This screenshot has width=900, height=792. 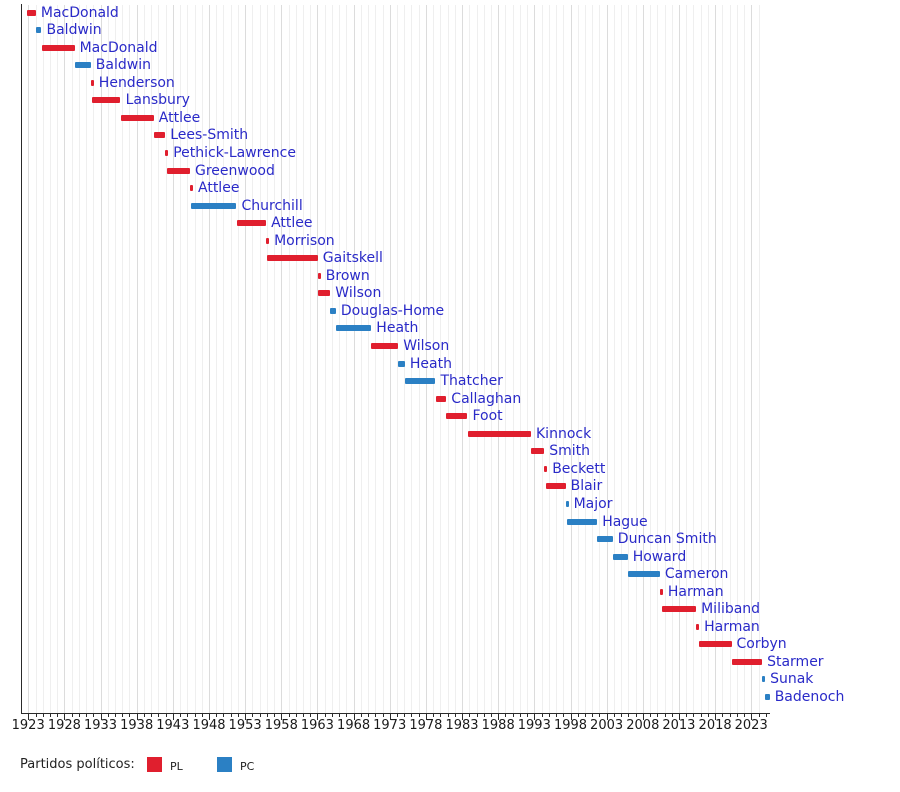 I want to click on leader-label: Lansbury, so click(x=157, y=100).